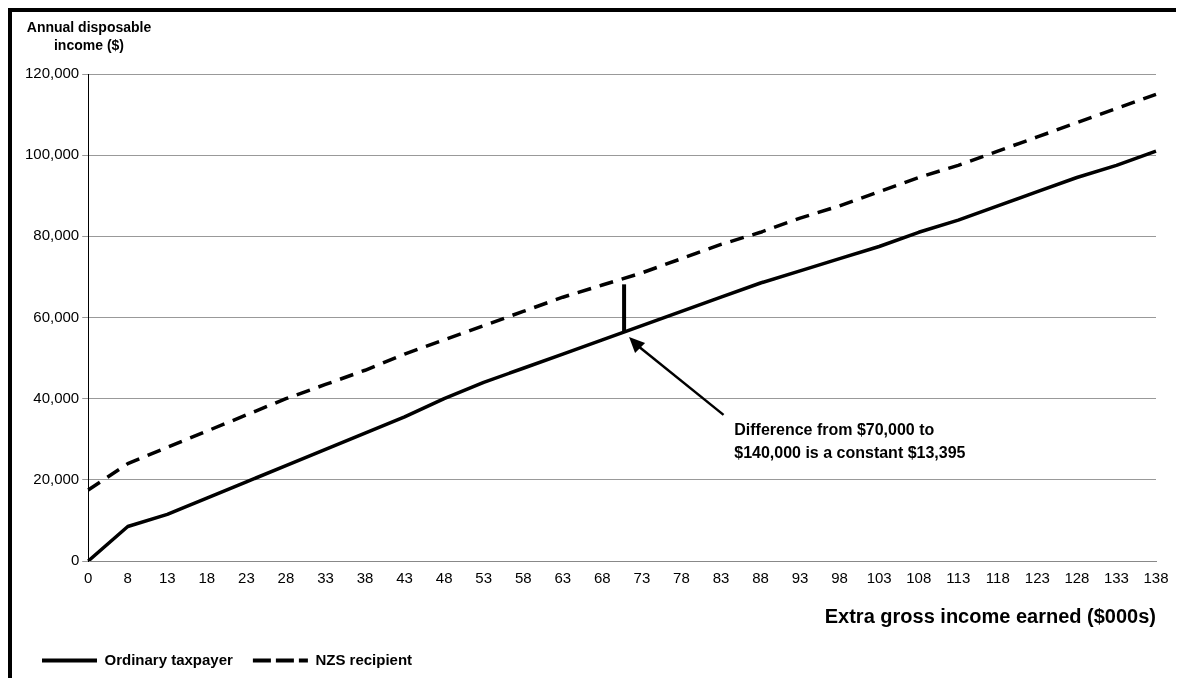 The height and width of the screenshot is (686, 1184). I want to click on y-tick-label: 60,000, so click(56, 316).